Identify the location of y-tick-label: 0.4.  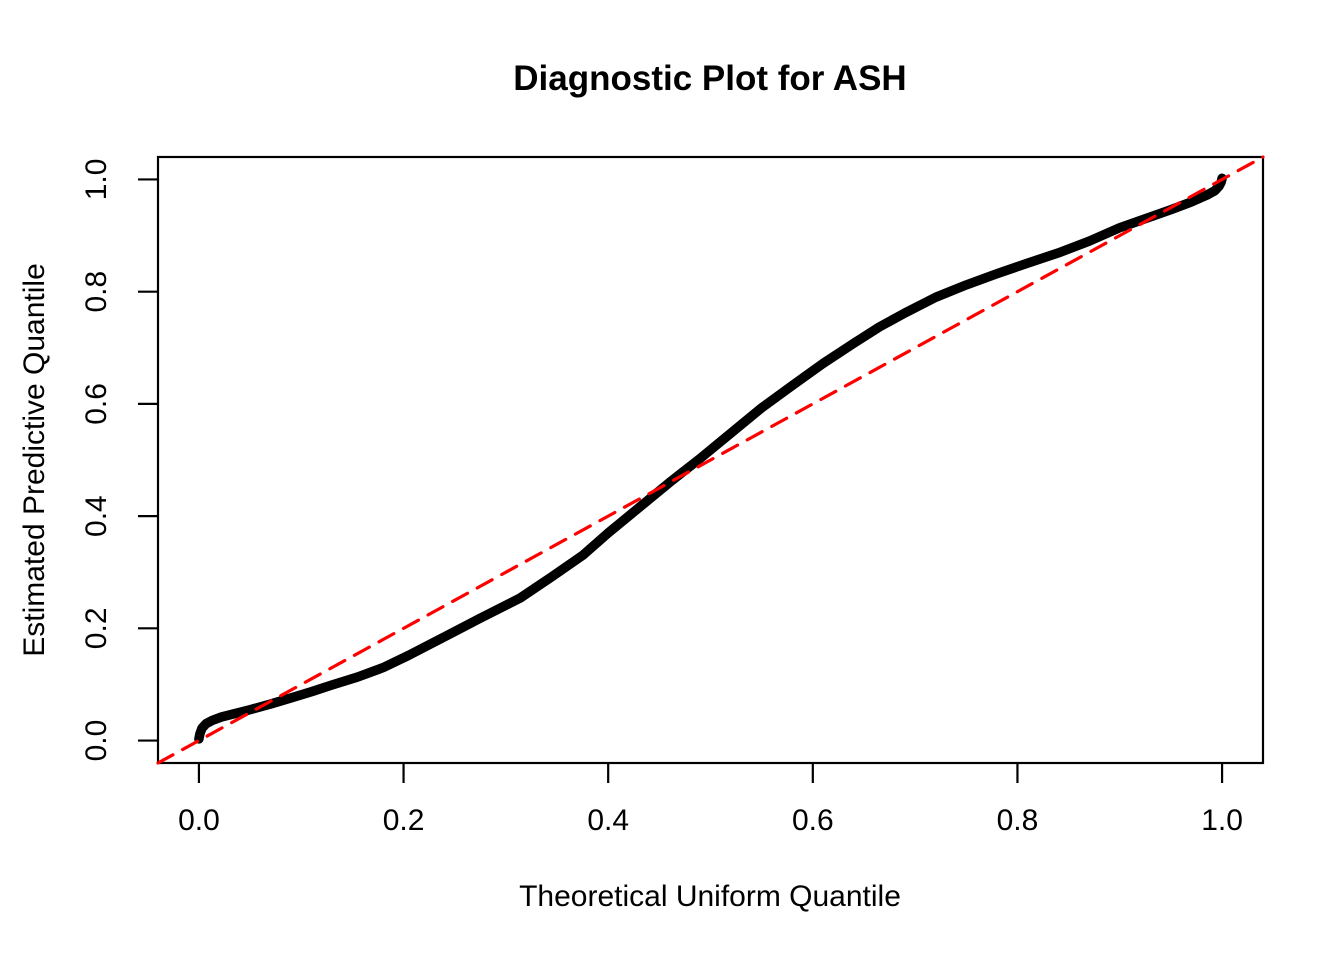
(96, 516).